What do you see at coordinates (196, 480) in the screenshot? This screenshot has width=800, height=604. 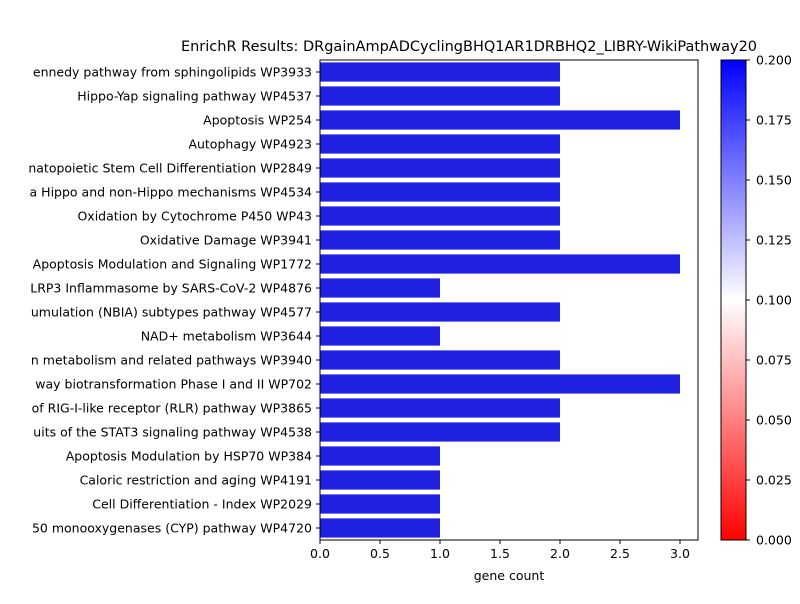 I see `y-tick-label: Caloric restriction and aging WP4191` at bounding box center [196, 480].